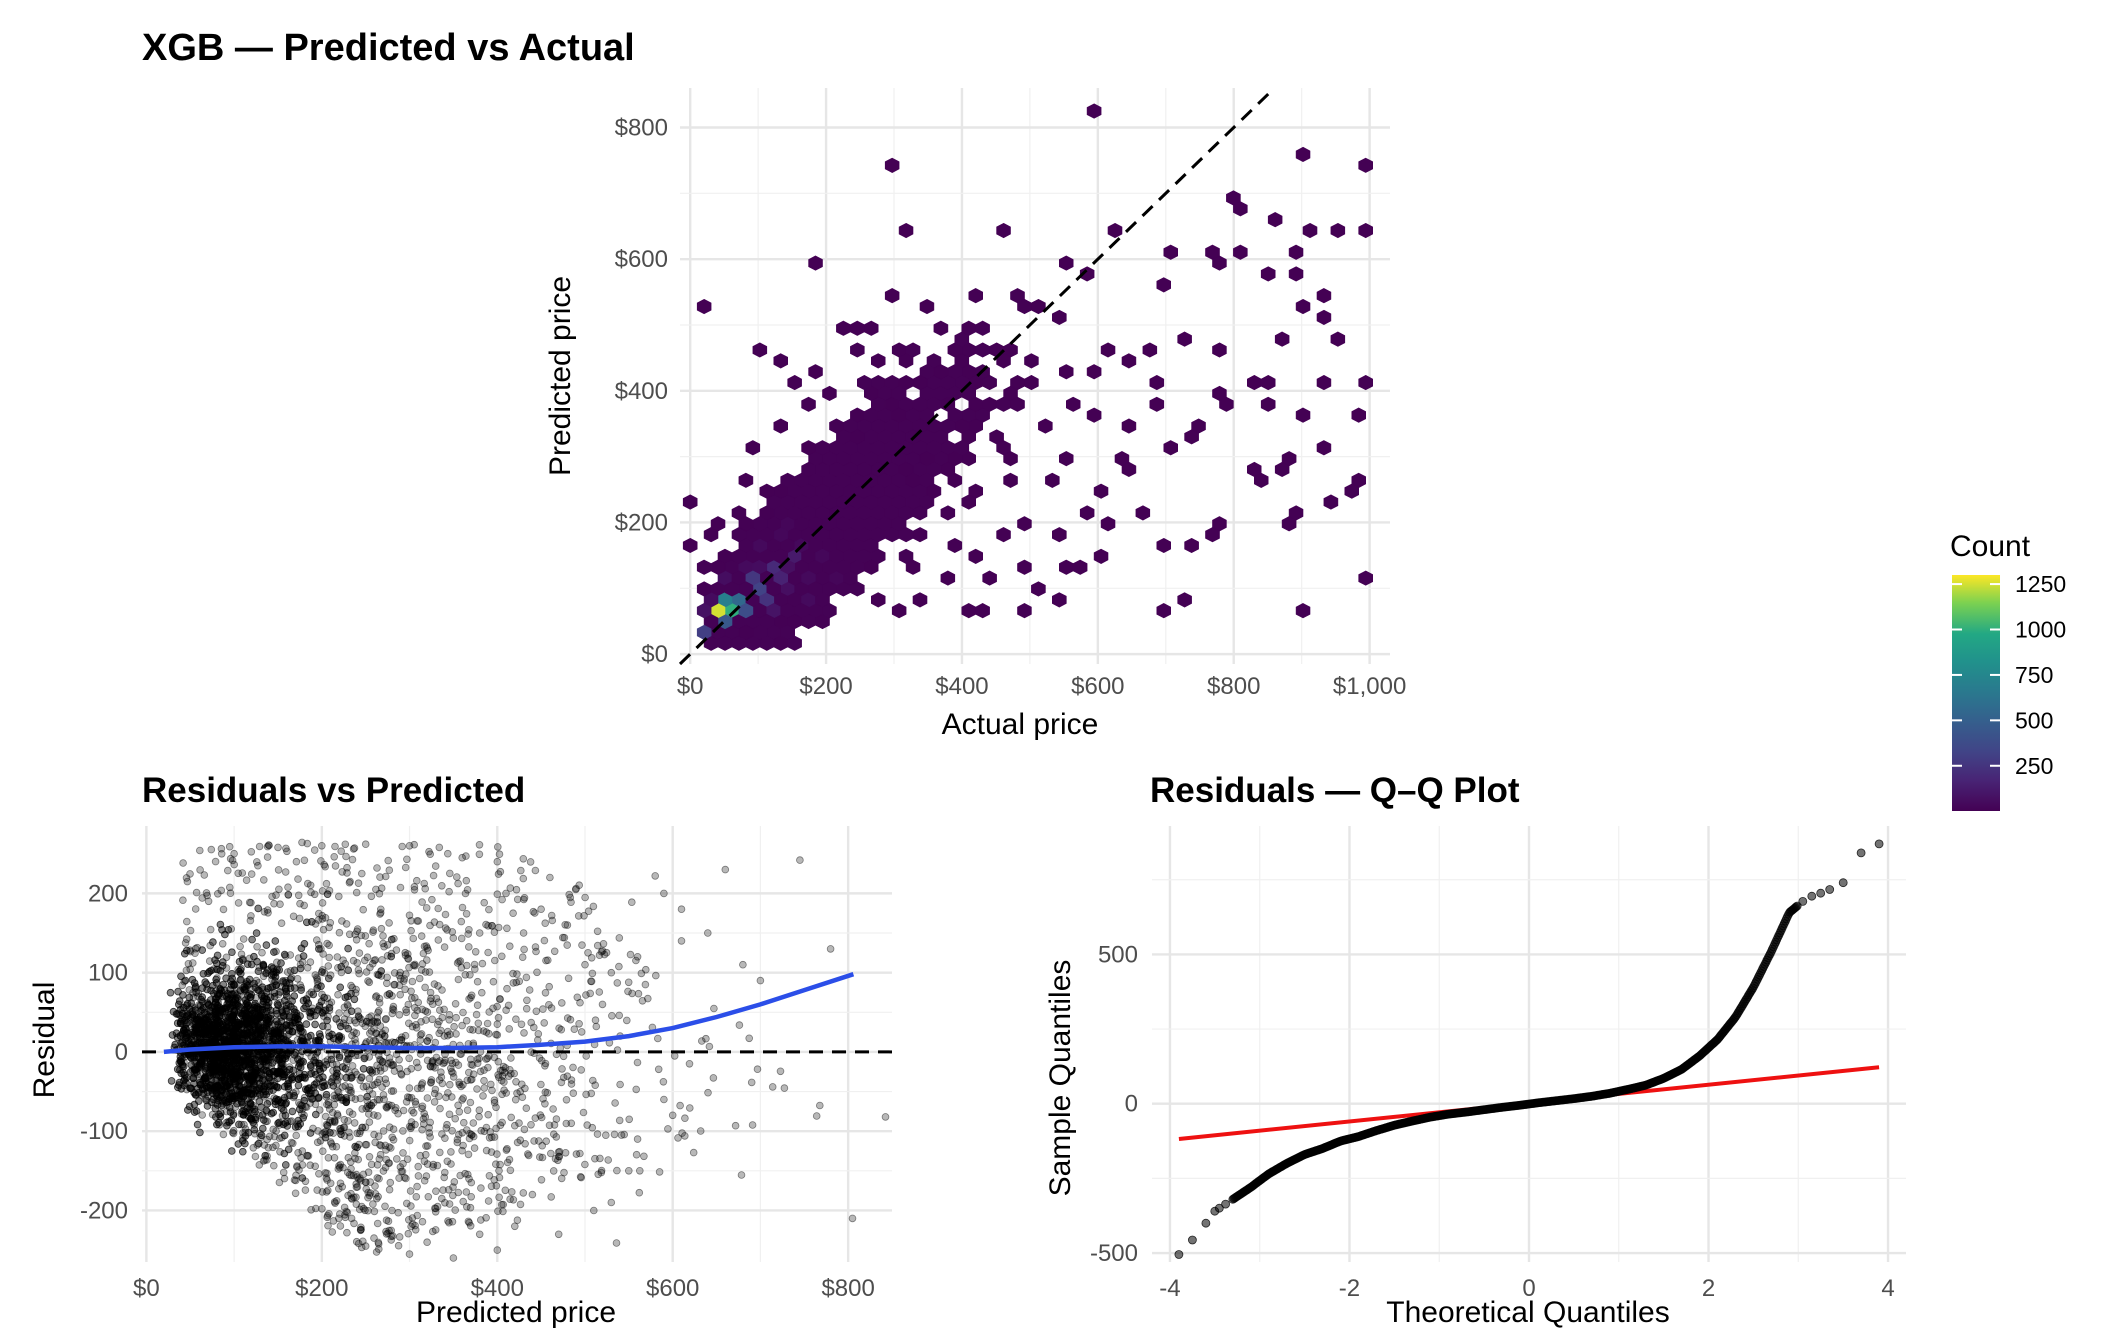 This screenshot has height=1344, width=2112. I want to click on residuals-title: Residuals vs Predicted, so click(333, 790).